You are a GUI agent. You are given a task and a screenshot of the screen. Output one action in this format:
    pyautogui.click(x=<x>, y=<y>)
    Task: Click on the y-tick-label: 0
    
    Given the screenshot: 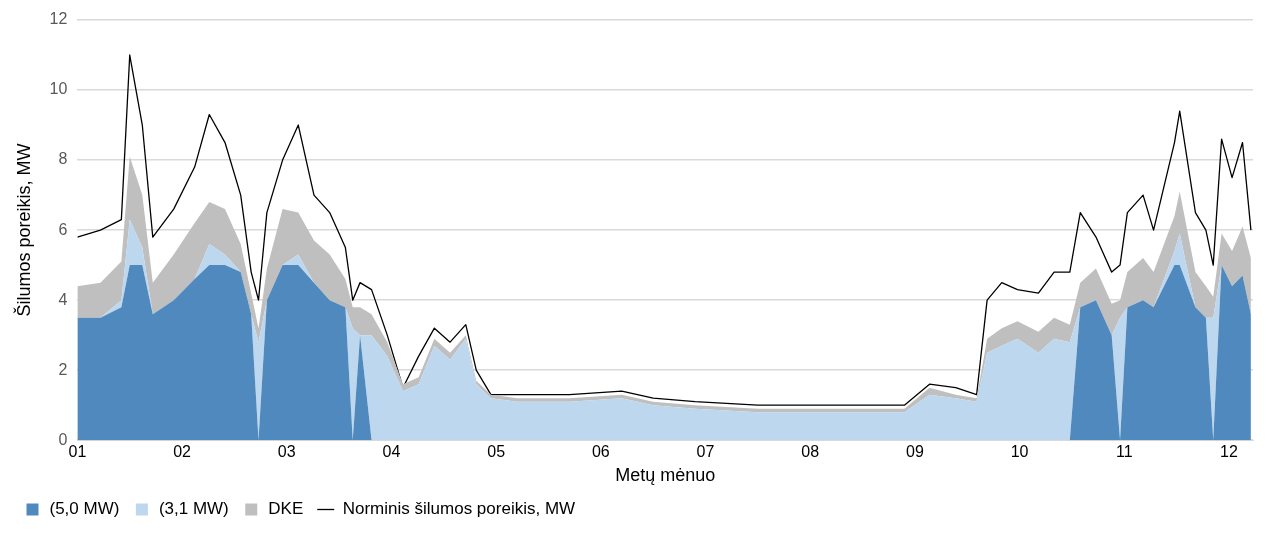 What is the action you would take?
    pyautogui.click(x=63, y=439)
    